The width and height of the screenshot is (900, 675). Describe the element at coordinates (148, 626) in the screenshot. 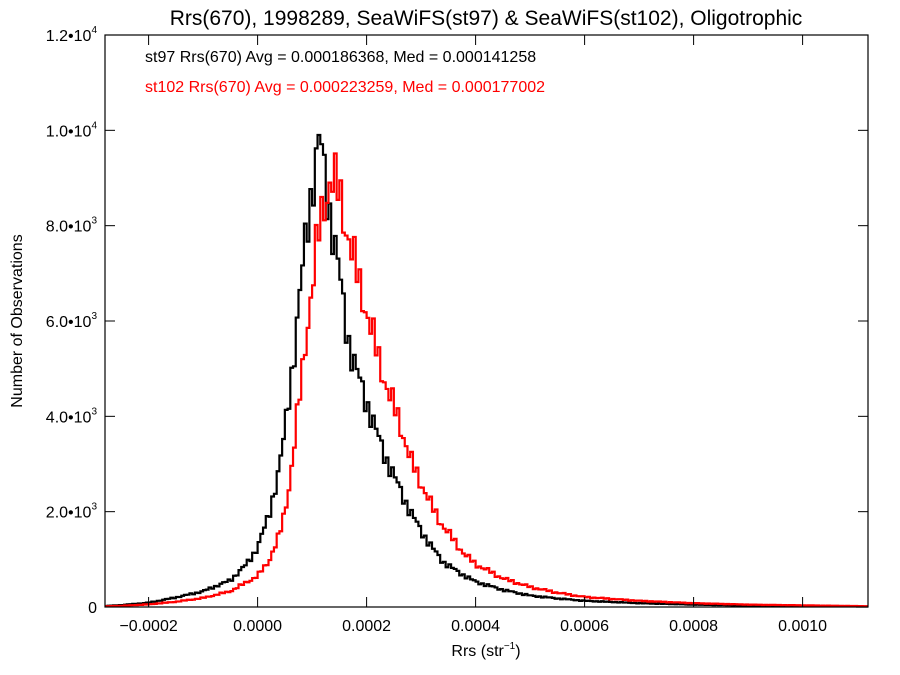

I see `x-tick-label: −0.0002` at that location.